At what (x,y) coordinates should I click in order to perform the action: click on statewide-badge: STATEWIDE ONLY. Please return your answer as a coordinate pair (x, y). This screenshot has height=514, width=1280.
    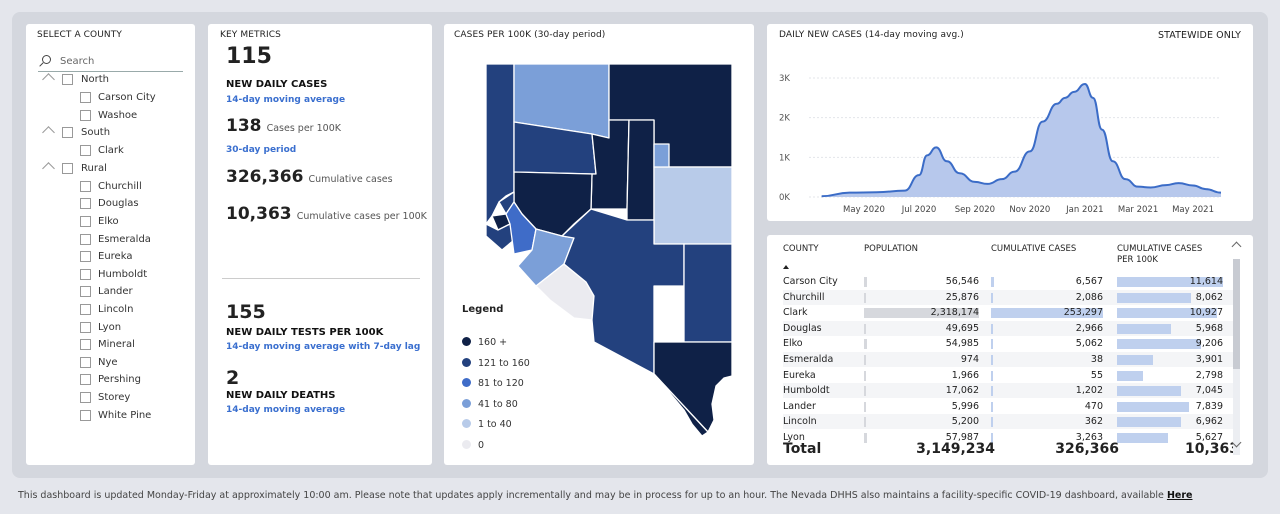
    Looking at the image, I should click on (1199, 35).